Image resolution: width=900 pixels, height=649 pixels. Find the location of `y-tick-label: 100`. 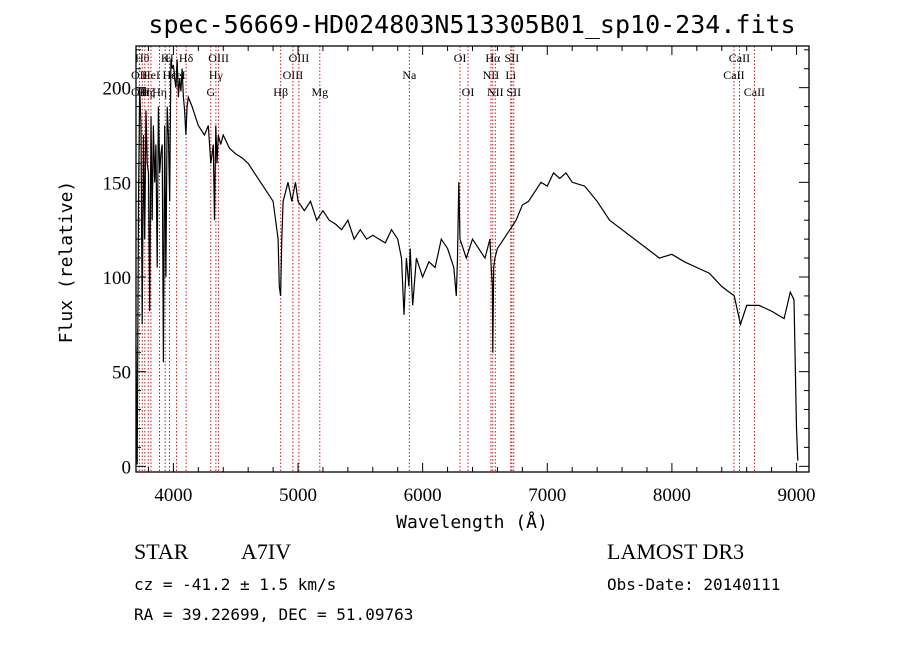

y-tick-label: 100 is located at coordinates (117, 278).